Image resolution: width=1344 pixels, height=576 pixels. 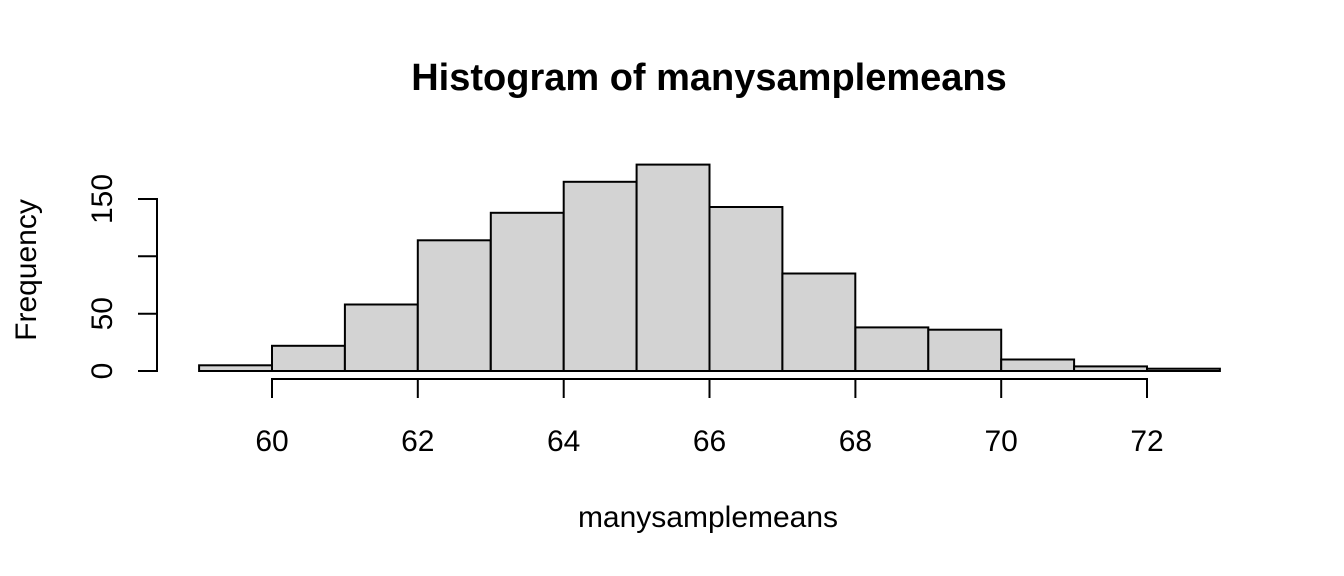 What do you see at coordinates (709, 441) in the screenshot?
I see `x-tick-label: 66` at bounding box center [709, 441].